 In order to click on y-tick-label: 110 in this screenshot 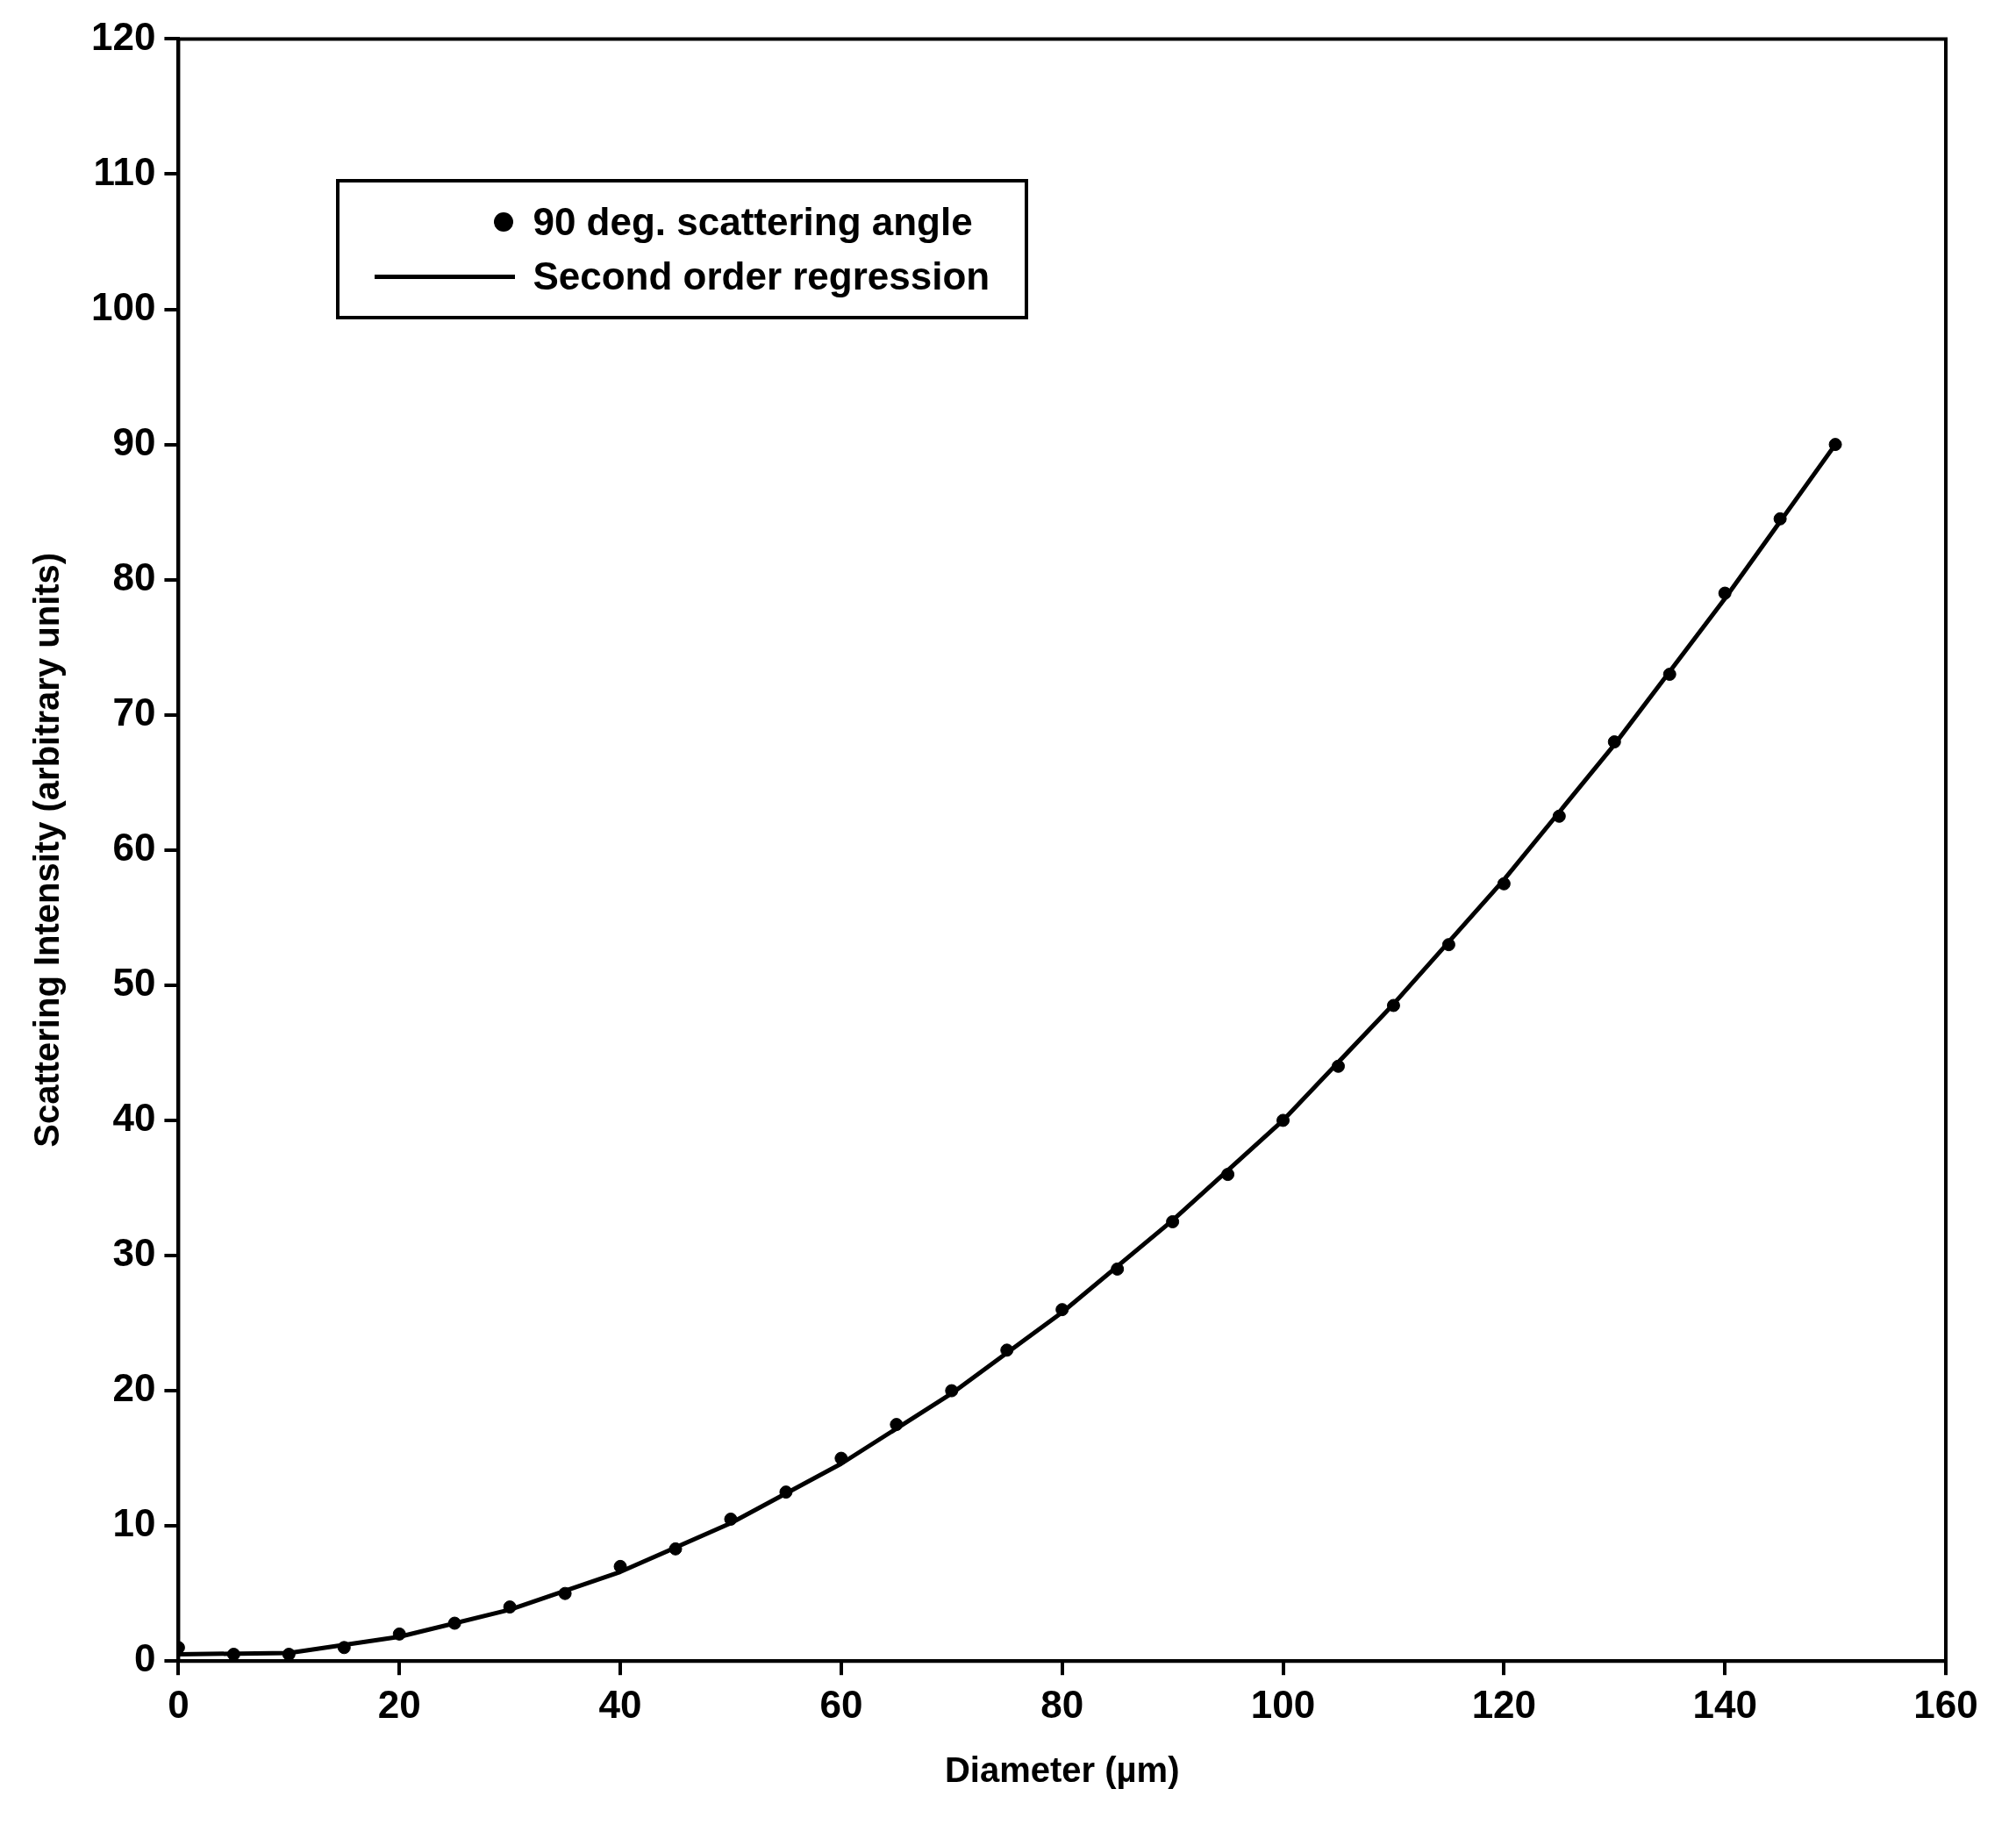, I will do `click(124, 171)`.